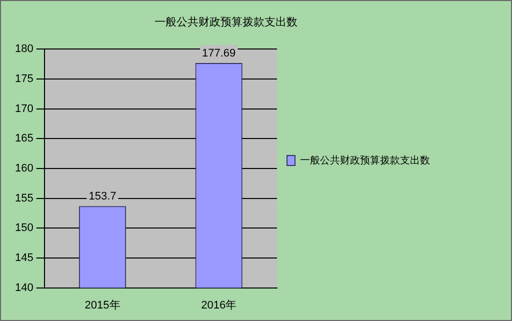 The image size is (512, 321). What do you see at coordinates (24, 168) in the screenshot?
I see `y-tick-label: 160` at bounding box center [24, 168].